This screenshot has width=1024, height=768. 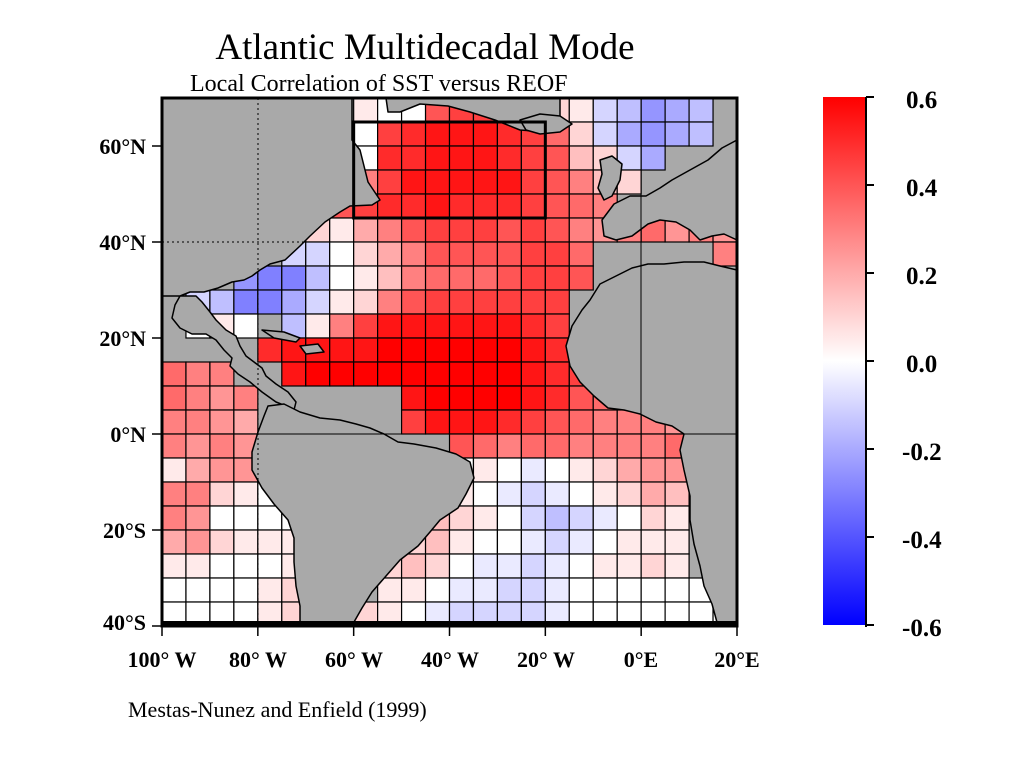 I want to click on colorbar-ticks, so click(x=870, y=361).